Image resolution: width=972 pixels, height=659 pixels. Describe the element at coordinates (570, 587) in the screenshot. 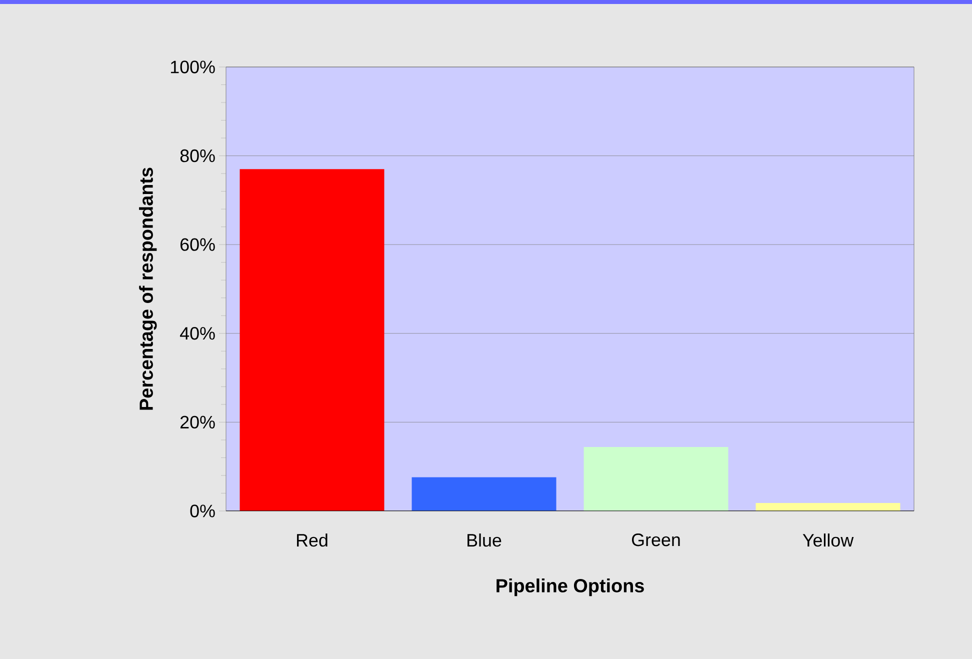

I see `x-axis-title: Pipeline Options` at that location.